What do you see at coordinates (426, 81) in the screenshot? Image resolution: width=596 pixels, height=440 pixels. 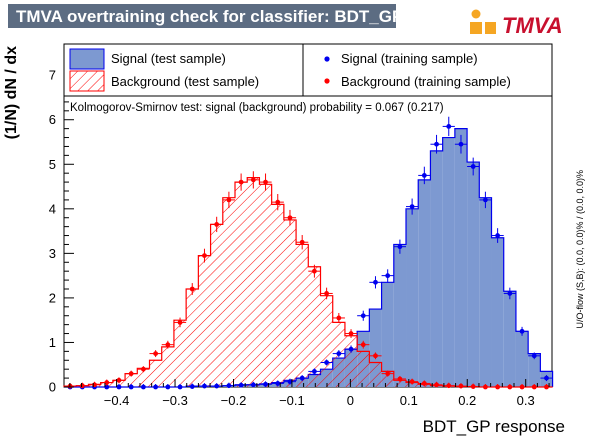 I see `legend-background-training-label: Background (training sample)` at bounding box center [426, 81].